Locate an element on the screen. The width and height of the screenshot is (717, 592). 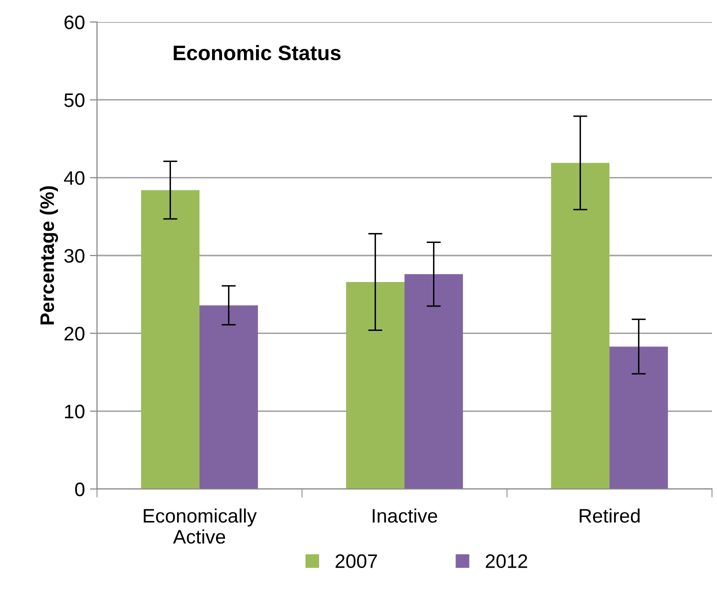
legend-label: 2012 is located at coordinates (507, 561).